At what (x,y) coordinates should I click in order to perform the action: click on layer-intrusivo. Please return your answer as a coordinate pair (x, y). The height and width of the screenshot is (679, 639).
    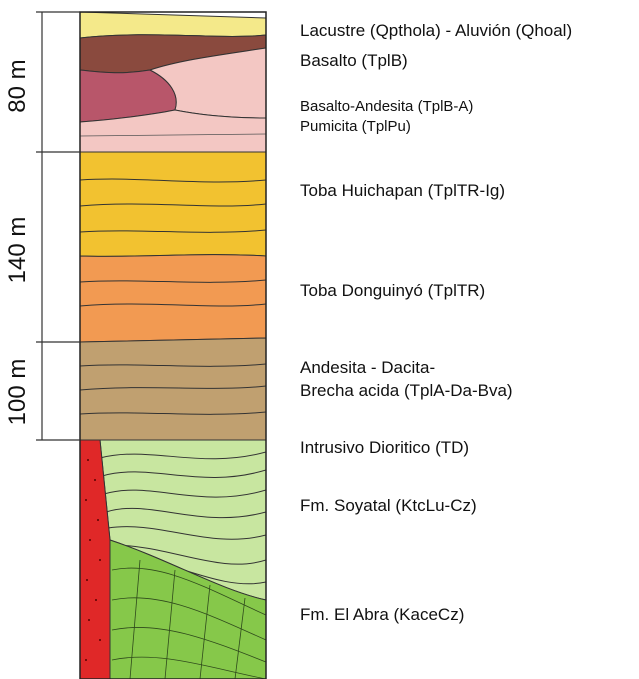
    Looking at the image, I should click on (95, 559).